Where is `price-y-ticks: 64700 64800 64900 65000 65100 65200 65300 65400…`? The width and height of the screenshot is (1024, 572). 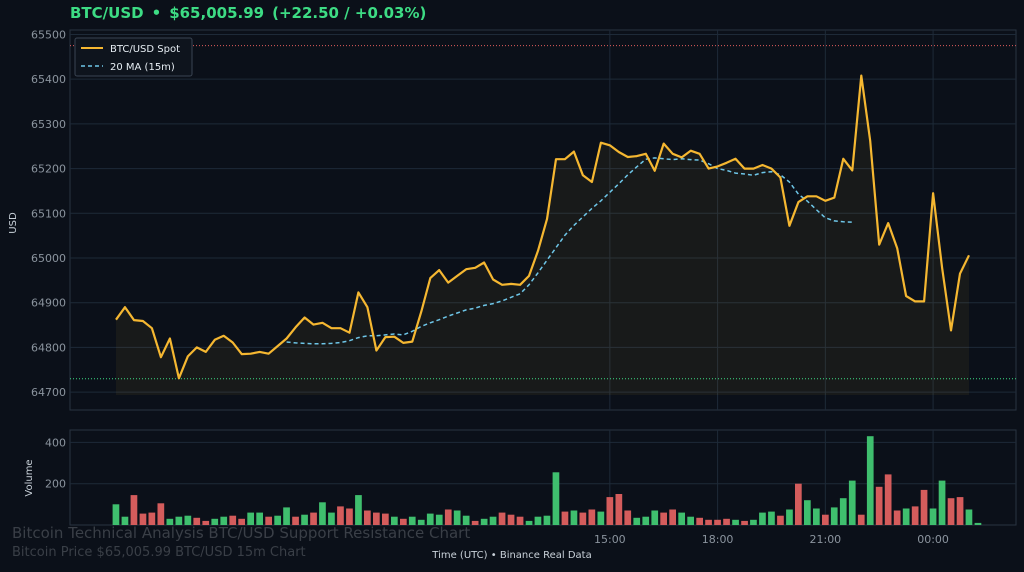
price-y-ticks: 64700 64800 64900 65000 65100 65200 65300 65400… is located at coordinates (48, 213).